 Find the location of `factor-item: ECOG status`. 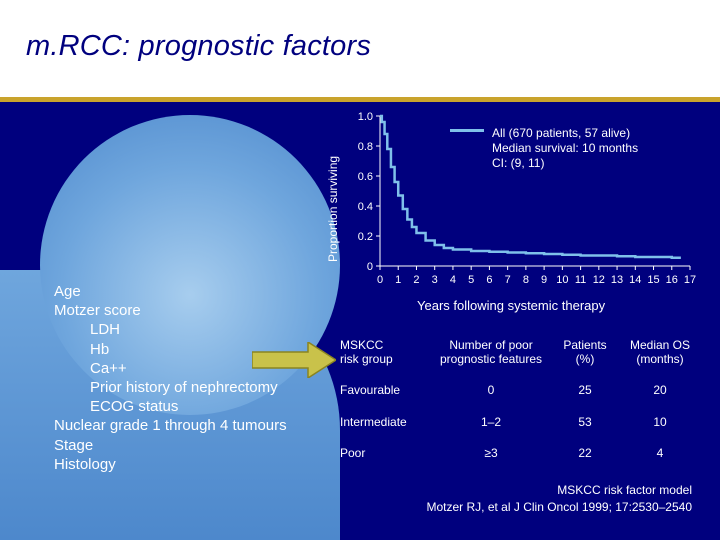

factor-item: ECOG status is located at coordinates (134, 407).